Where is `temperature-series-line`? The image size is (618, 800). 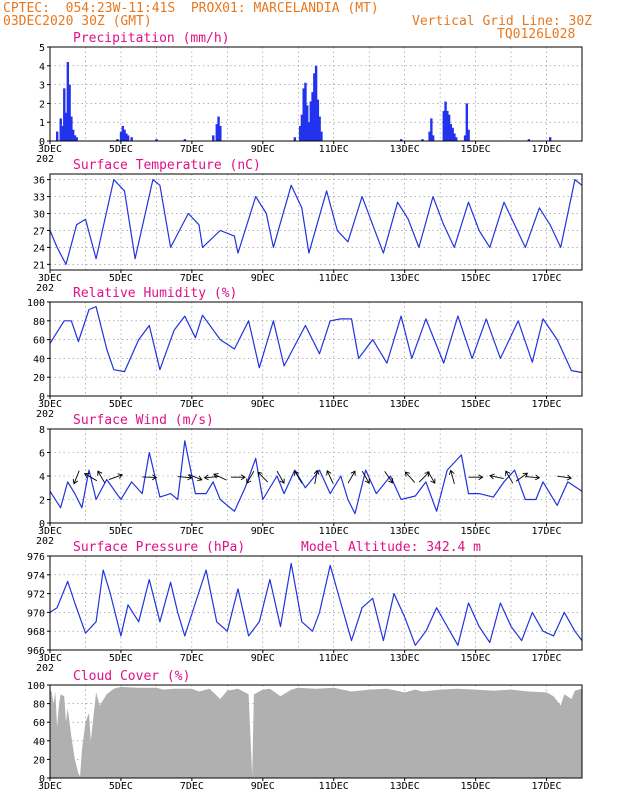
temperature-series-line is located at coordinates (316, 222).